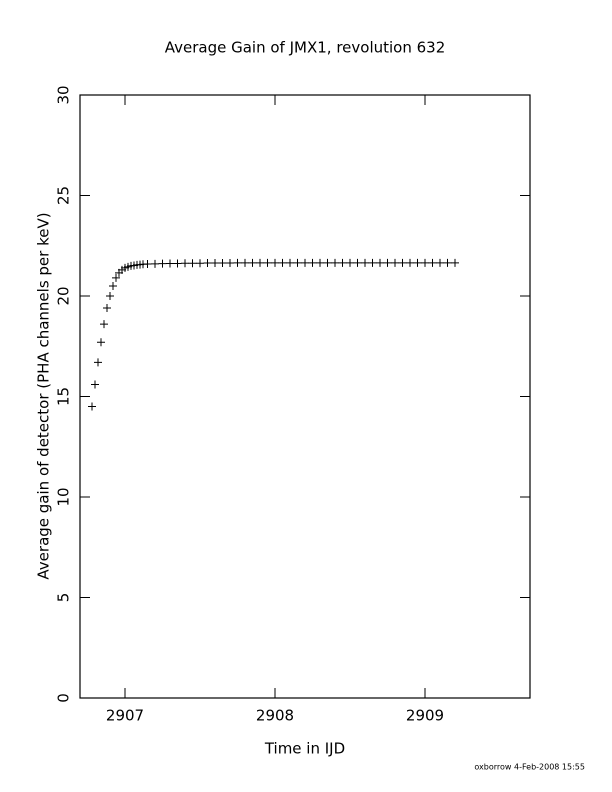 The width and height of the screenshot is (612, 792). Describe the element at coordinates (125, 716) in the screenshot. I see `x-tick-label: 2907` at that location.